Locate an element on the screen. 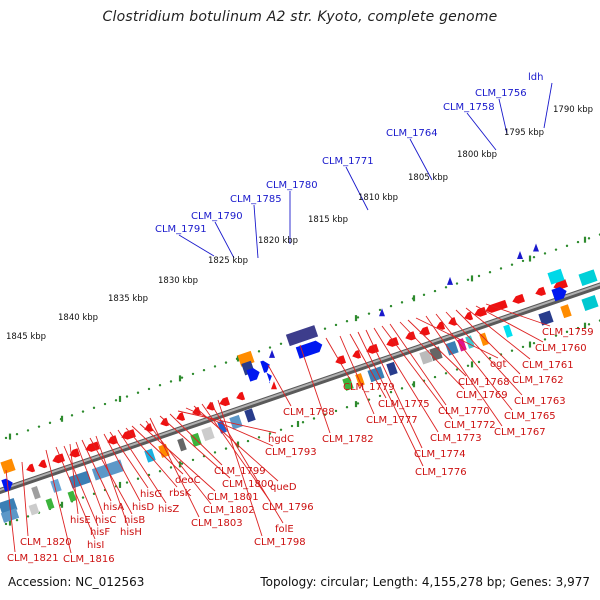 The width and height of the screenshot is (600, 600). kbp-tick-label: 1810 kbp is located at coordinates (378, 198).